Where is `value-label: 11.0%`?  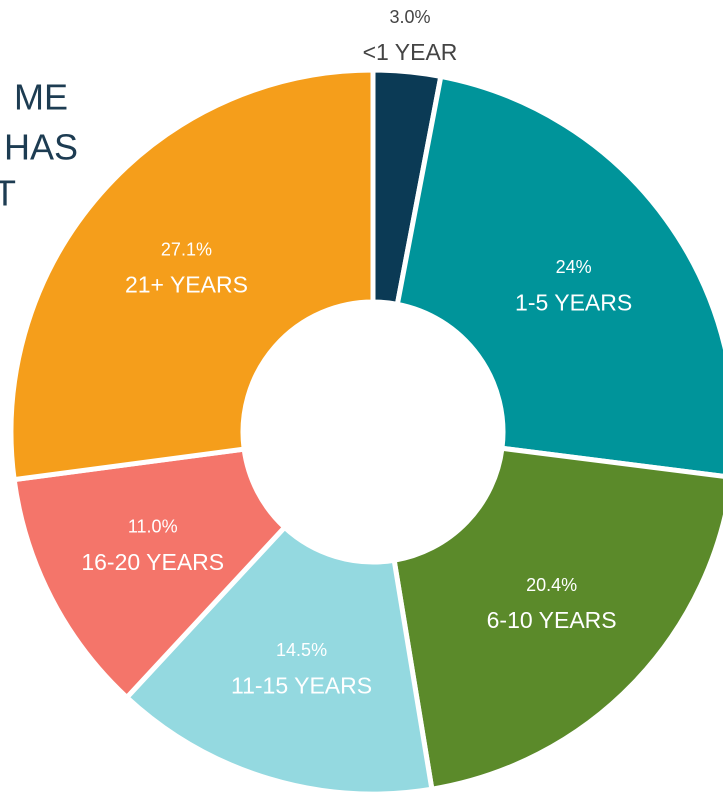 value-label: 11.0% is located at coordinates (153, 527).